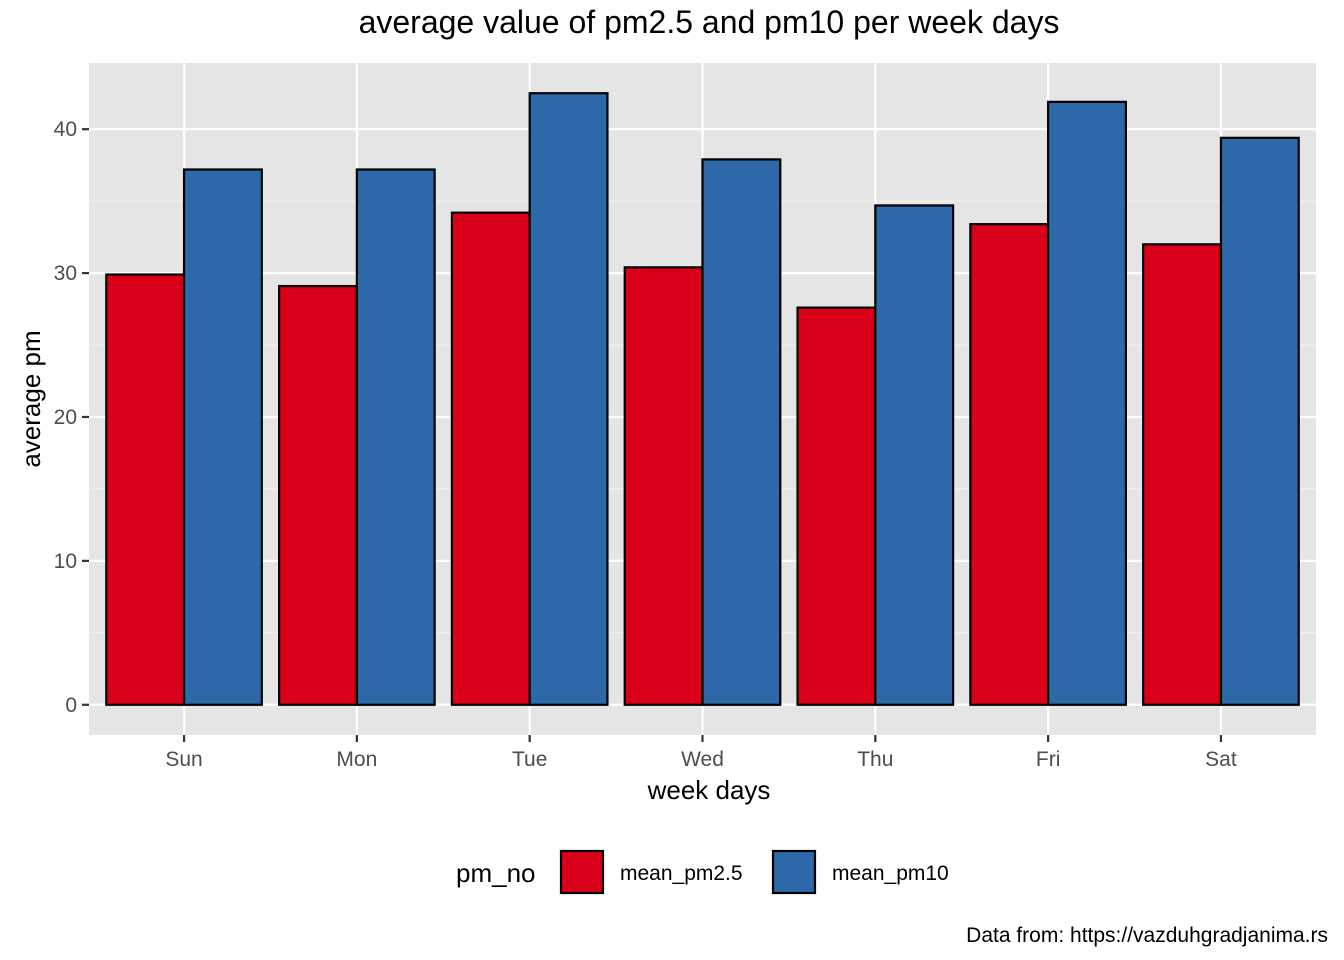 This screenshot has height=960, width=1344. Describe the element at coordinates (1048, 759) in the screenshot. I see `x-tick-label: Fri` at that location.